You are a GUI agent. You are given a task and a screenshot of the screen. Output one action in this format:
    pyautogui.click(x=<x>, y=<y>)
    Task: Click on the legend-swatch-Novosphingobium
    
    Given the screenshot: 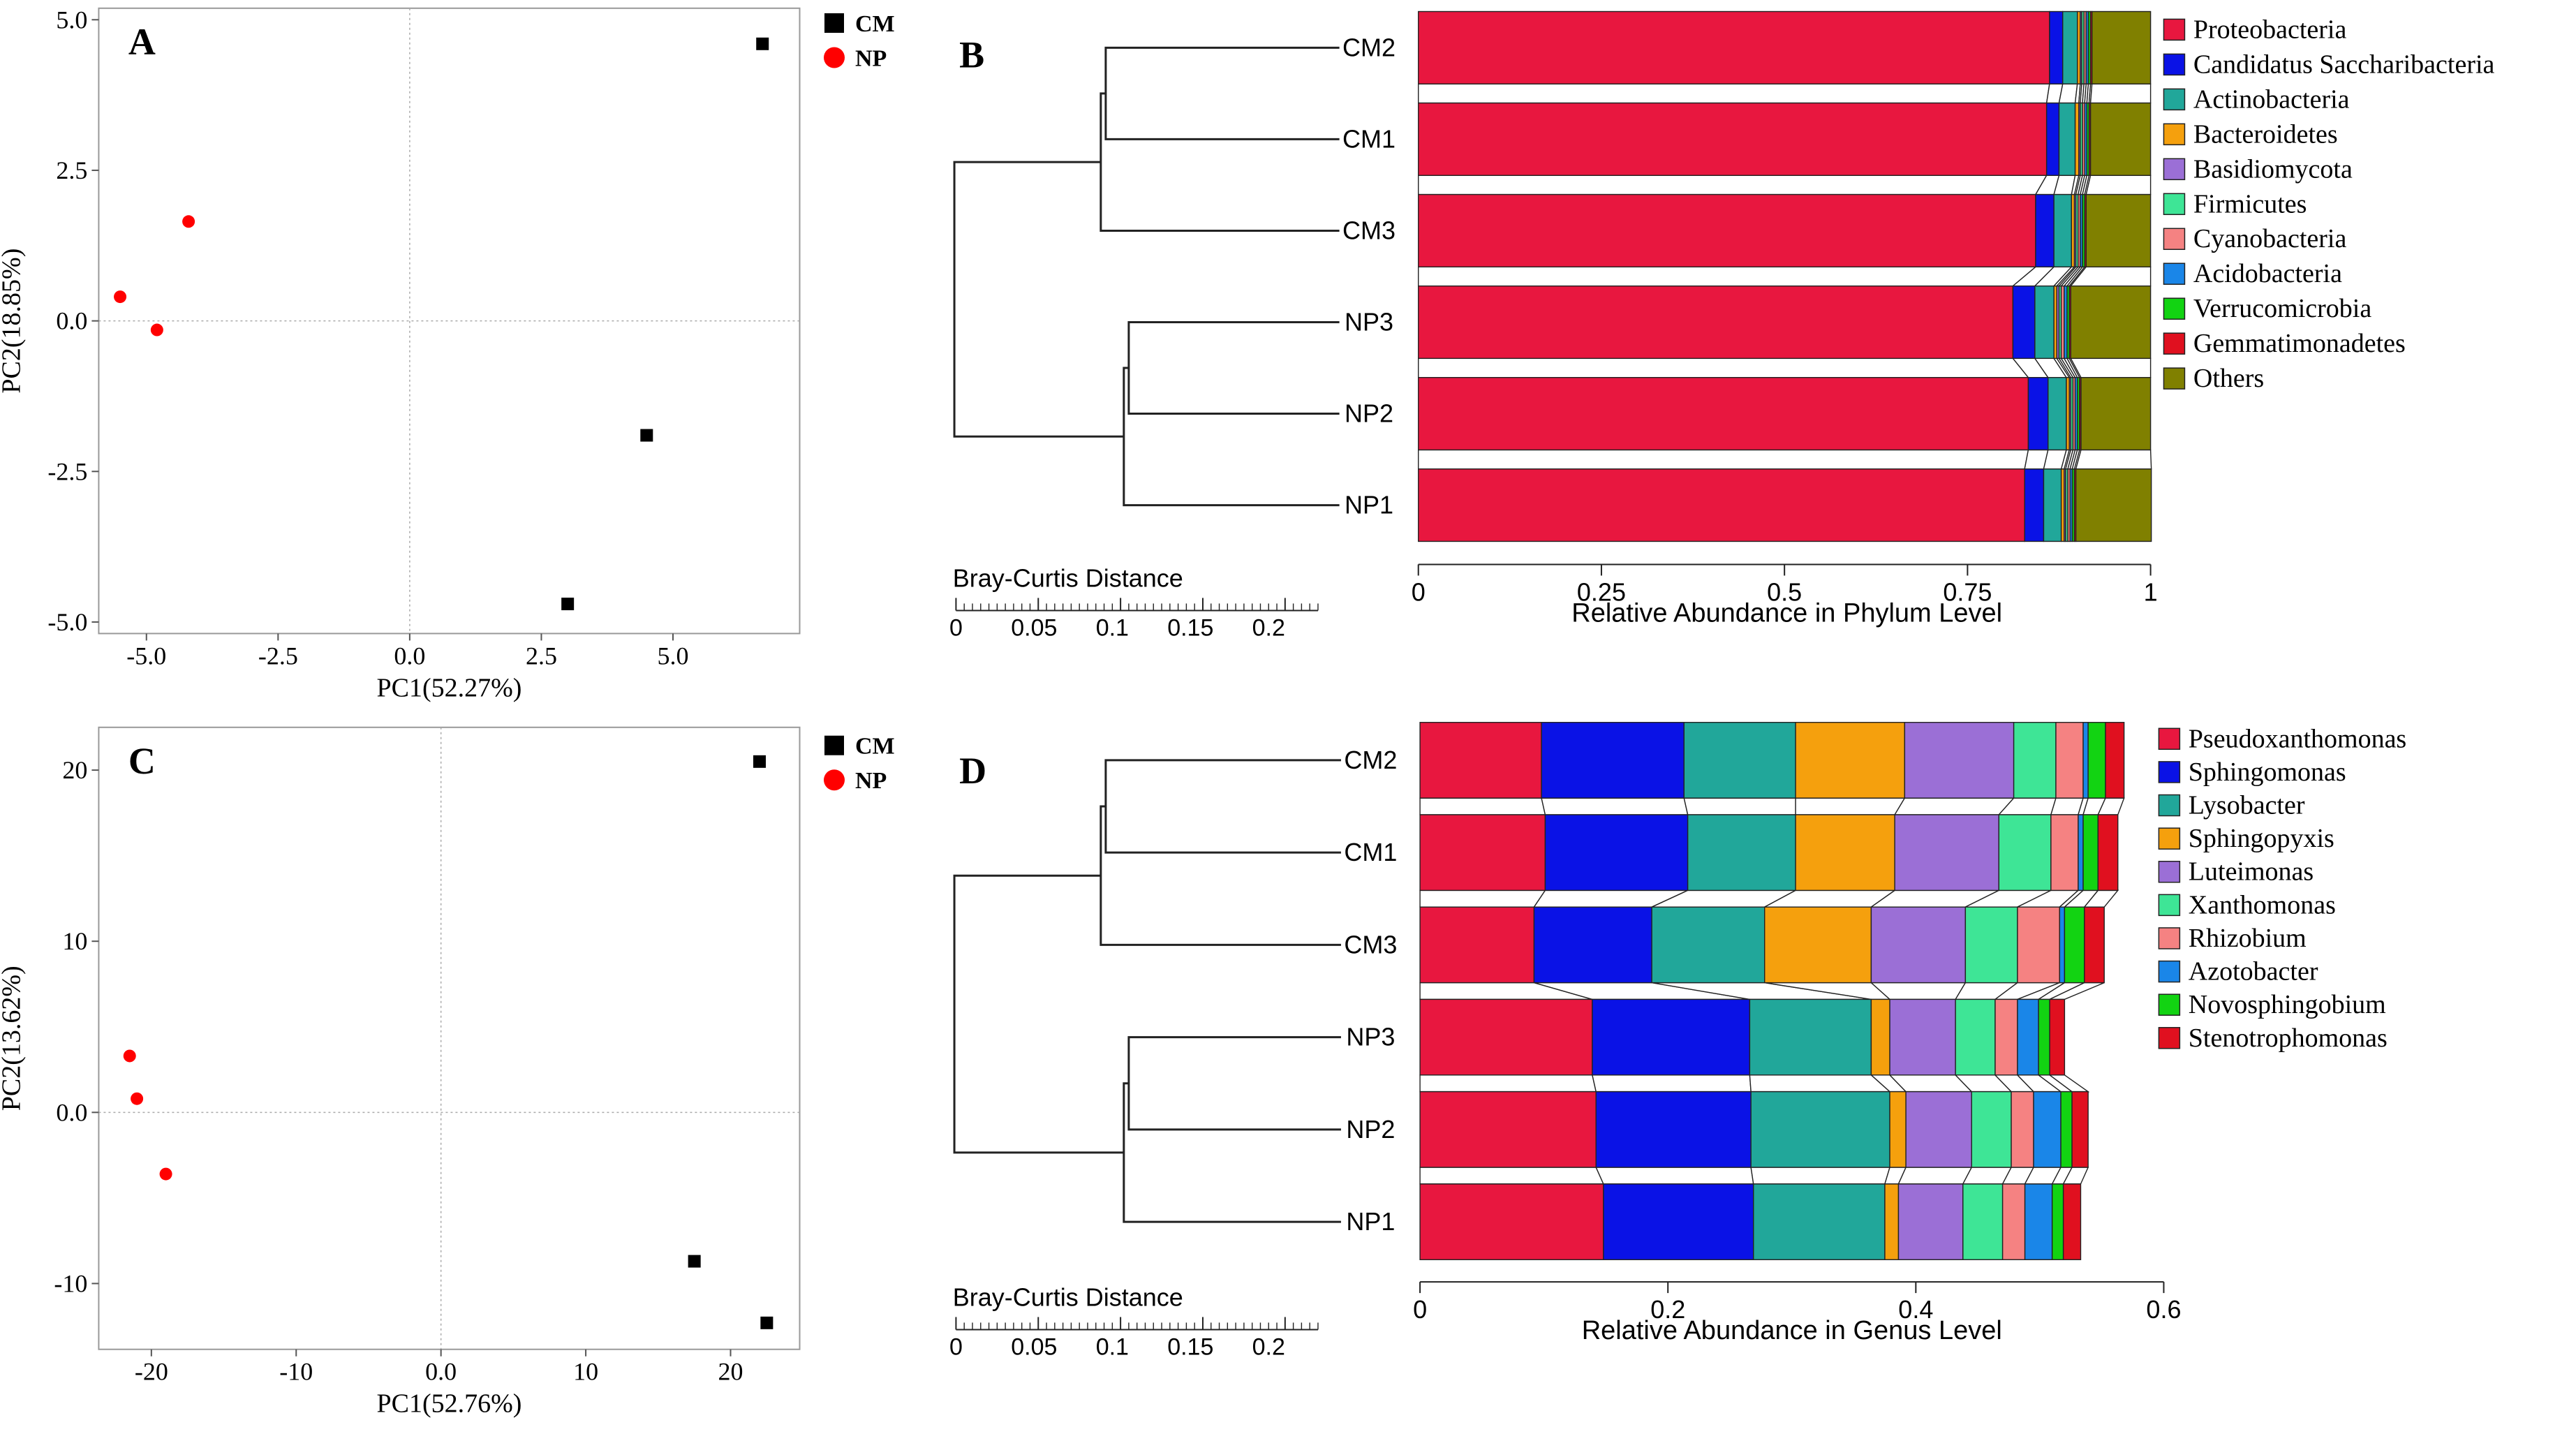 What is the action you would take?
    pyautogui.click(x=2169, y=1004)
    